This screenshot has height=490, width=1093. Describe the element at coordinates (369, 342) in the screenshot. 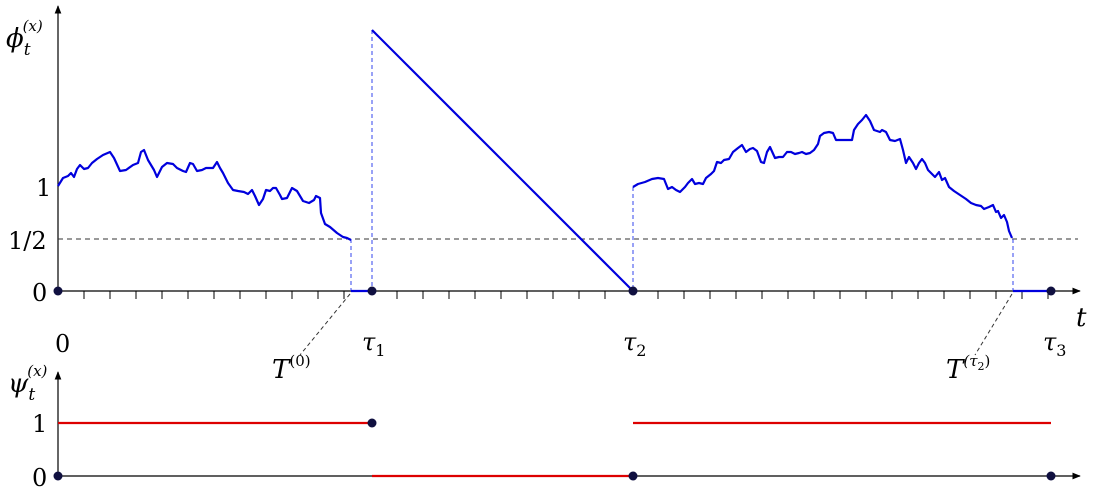

I see `tau1-base: τ` at that location.